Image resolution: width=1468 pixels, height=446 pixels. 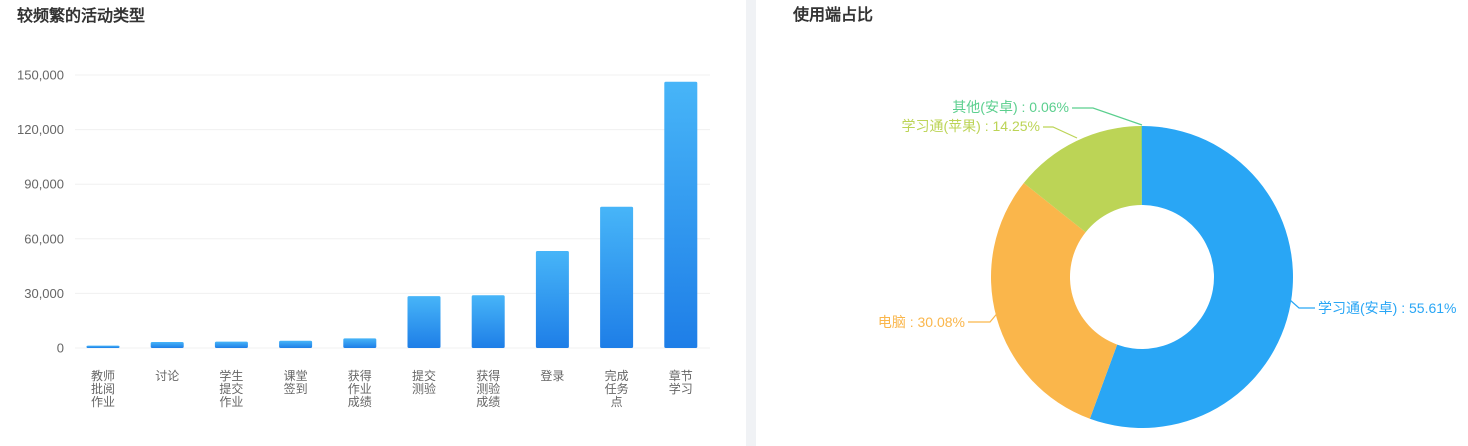 What do you see at coordinates (103, 388) in the screenshot?
I see `x-axis-category-label: 教师批阅作业` at bounding box center [103, 388].